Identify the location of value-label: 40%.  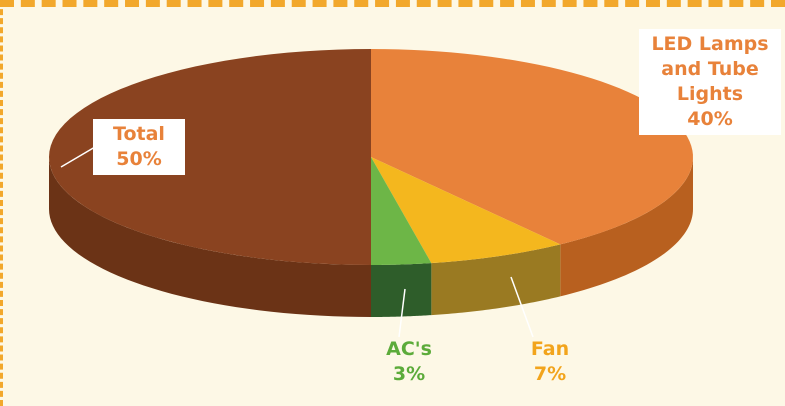
(710, 119).